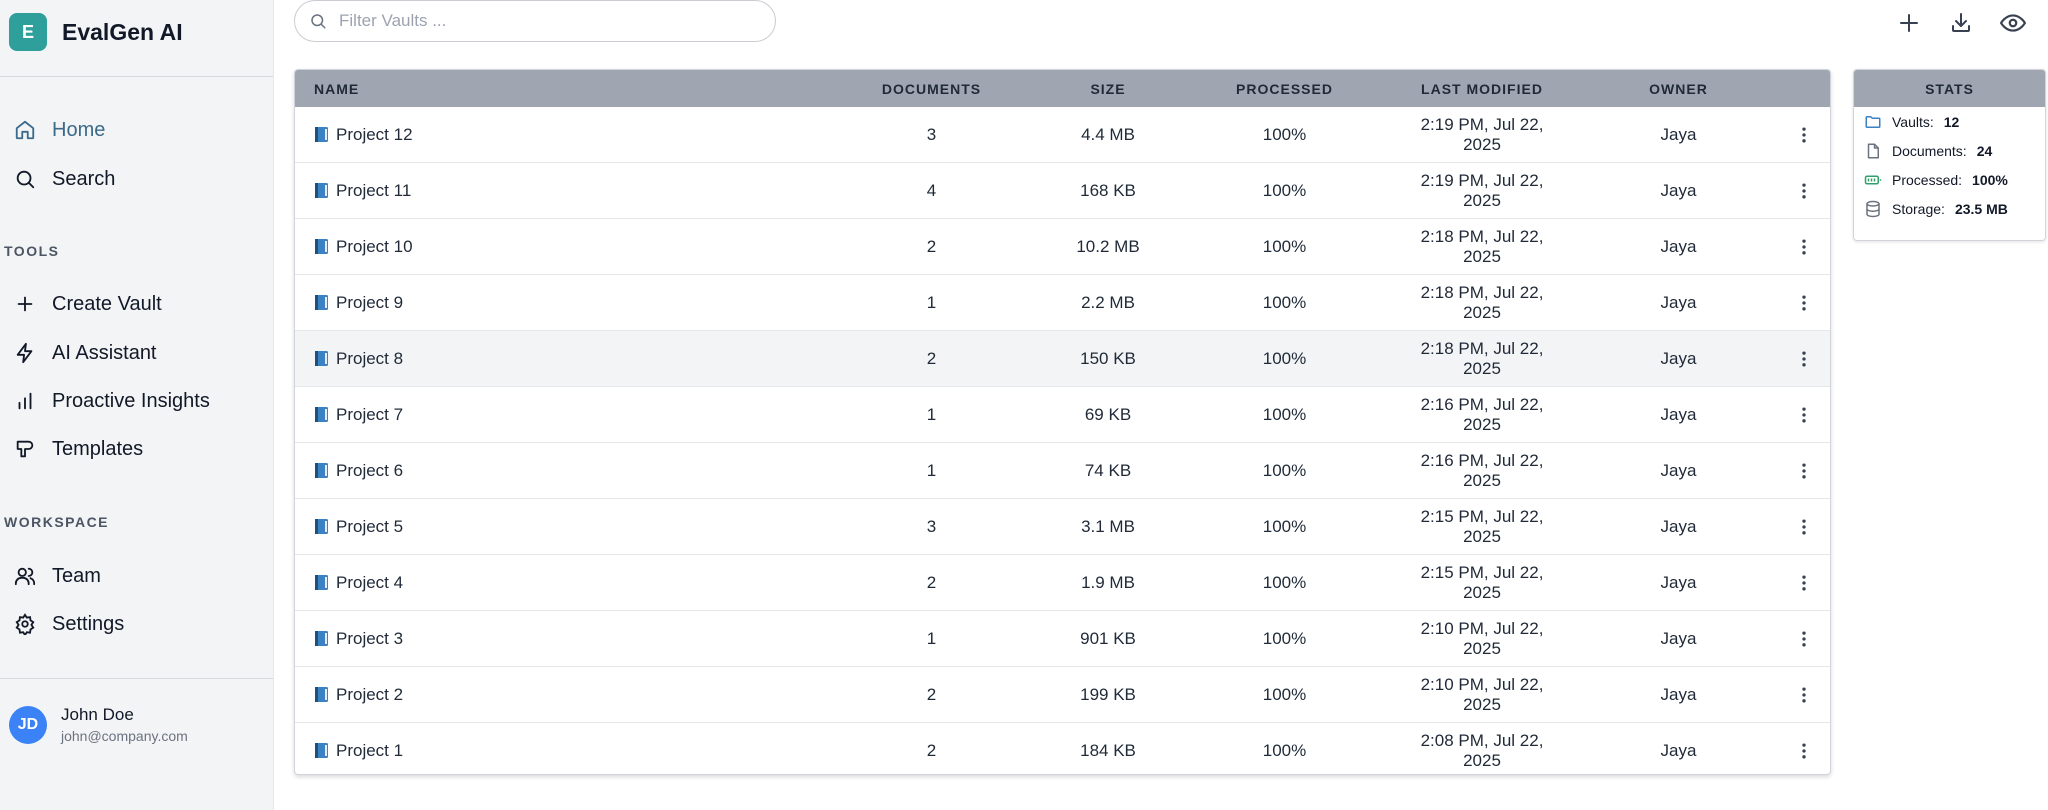 The image size is (2048, 810). I want to click on bar-chart-icon, so click(25, 401).